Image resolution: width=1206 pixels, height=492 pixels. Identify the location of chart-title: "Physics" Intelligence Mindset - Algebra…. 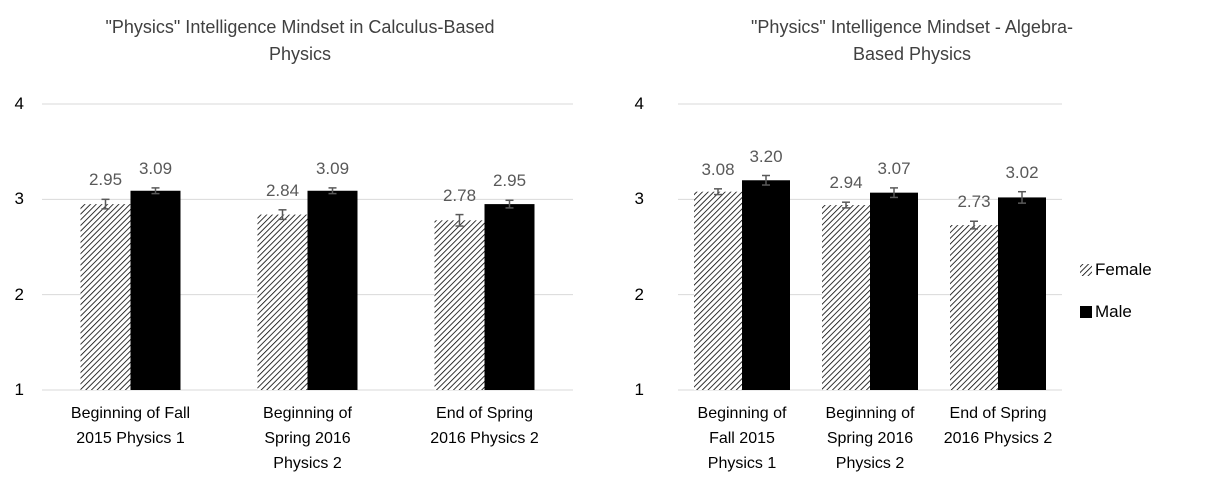
(912, 40).